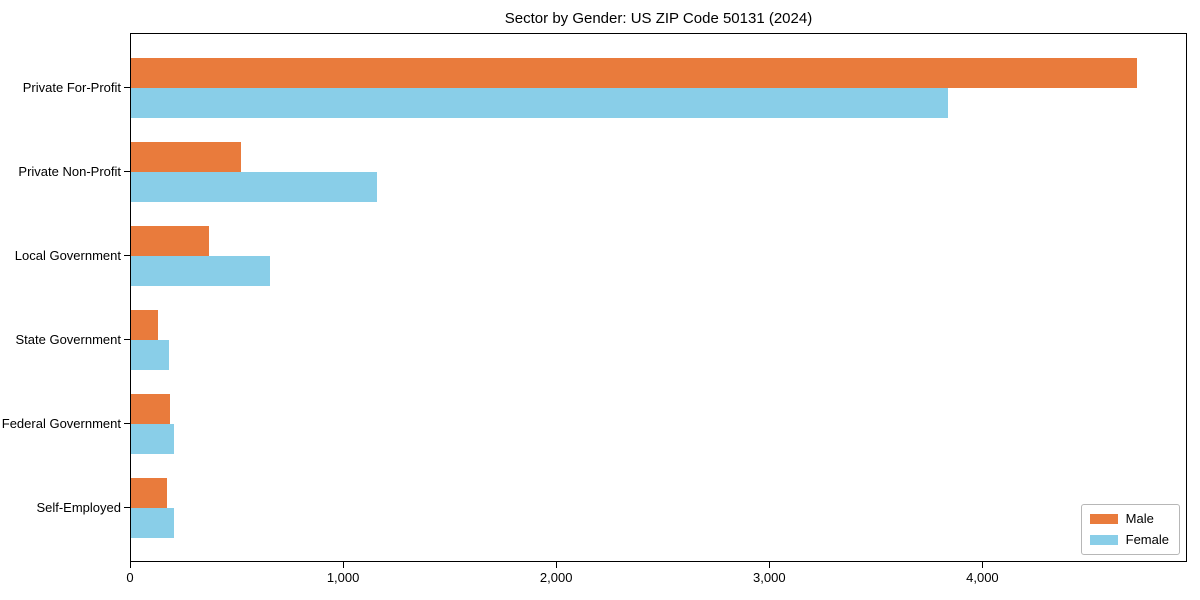 The height and width of the screenshot is (600, 1200). I want to click on y-tick-private-for-profit, so click(127, 88).